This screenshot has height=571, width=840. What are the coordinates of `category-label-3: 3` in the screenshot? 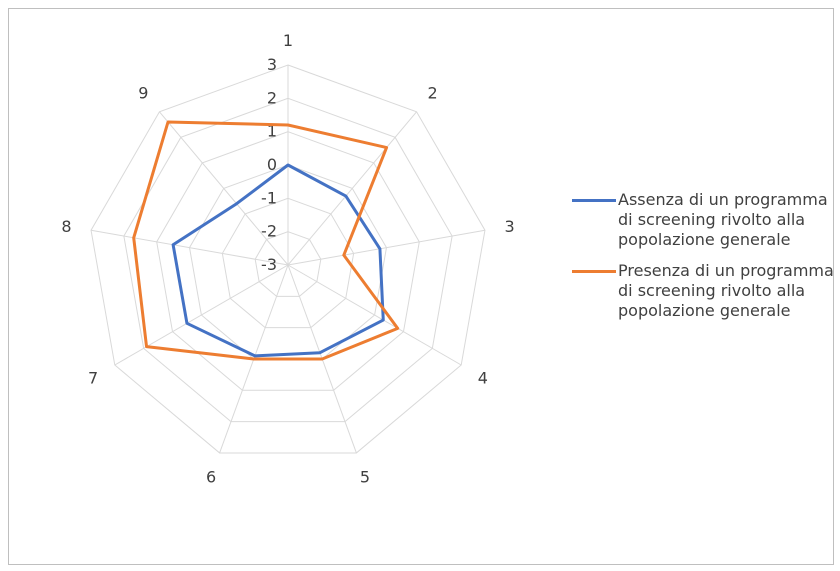 It's located at (509, 226).